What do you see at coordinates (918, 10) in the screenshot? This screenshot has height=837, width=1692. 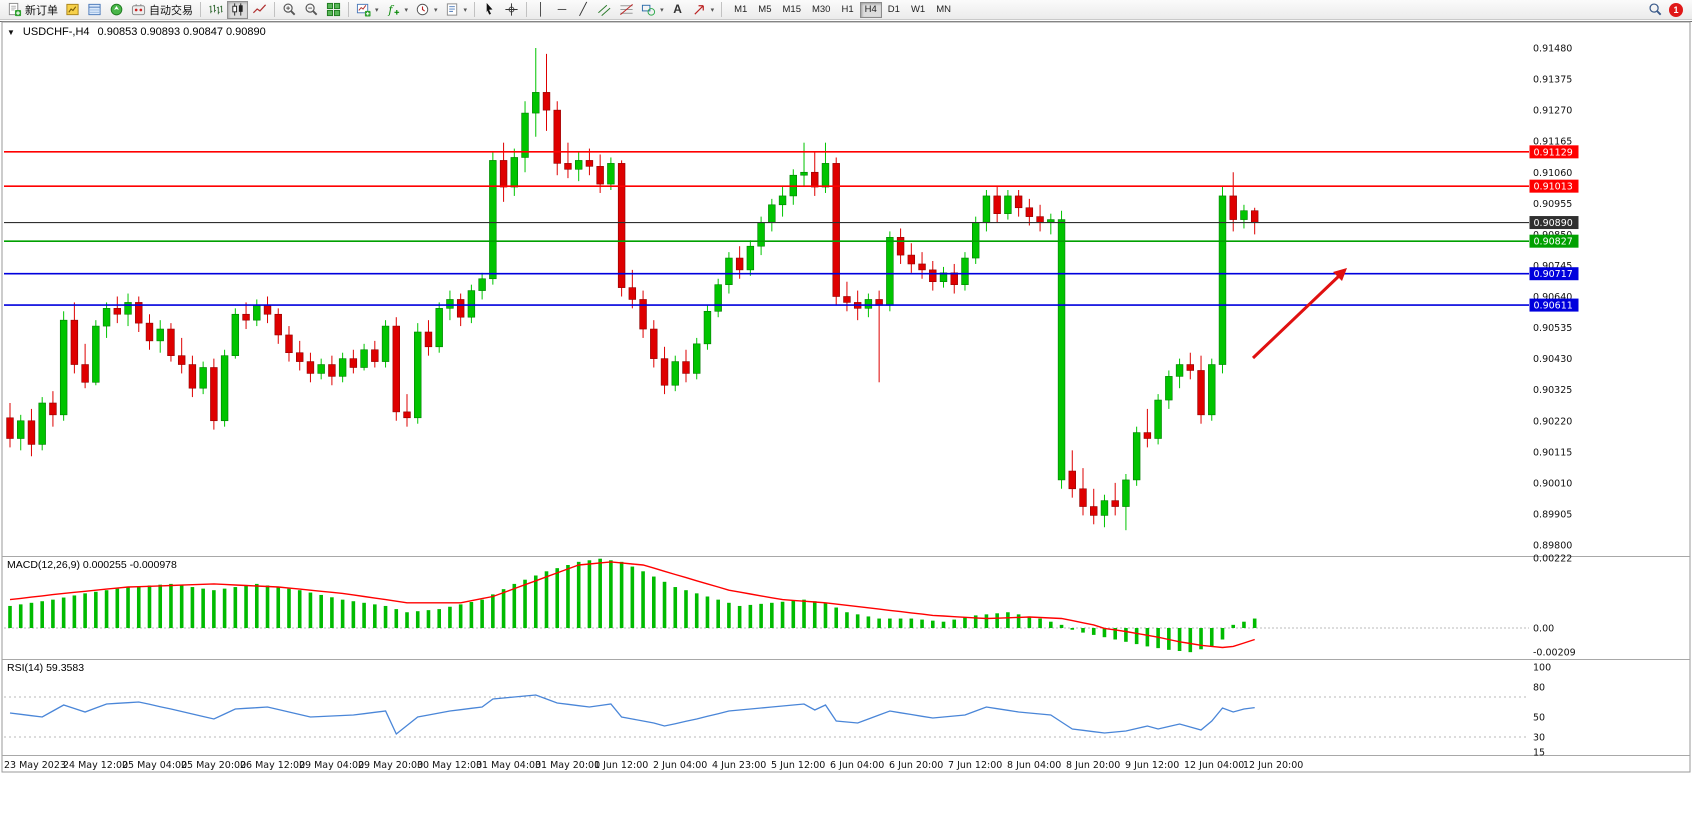 I see `timeframe-w1: W1` at bounding box center [918, 10].